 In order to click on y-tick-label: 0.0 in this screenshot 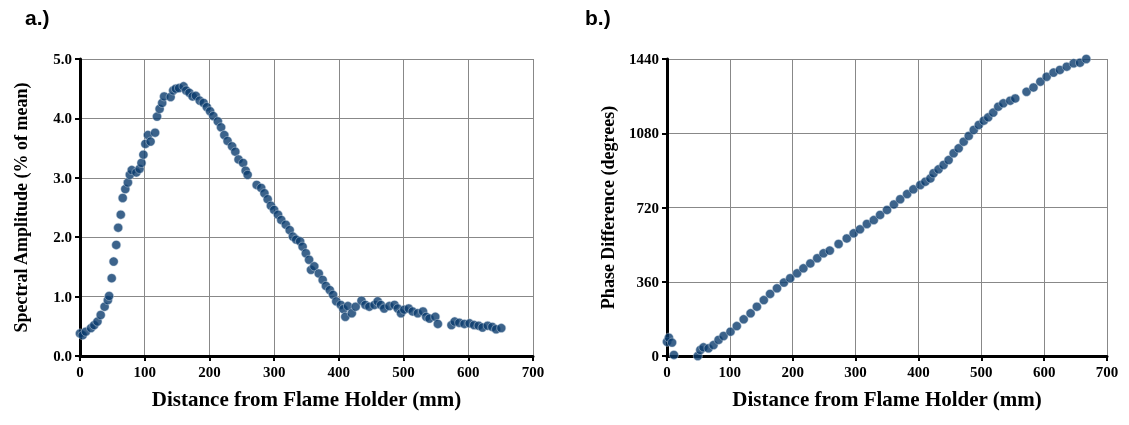, I will do `click(62, 356)`.